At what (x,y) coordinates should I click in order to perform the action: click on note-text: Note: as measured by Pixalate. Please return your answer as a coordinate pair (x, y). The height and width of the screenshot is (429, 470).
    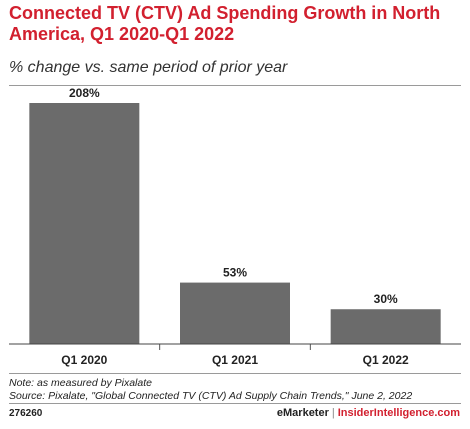
    Looking at the image, I should click on (80, 383).